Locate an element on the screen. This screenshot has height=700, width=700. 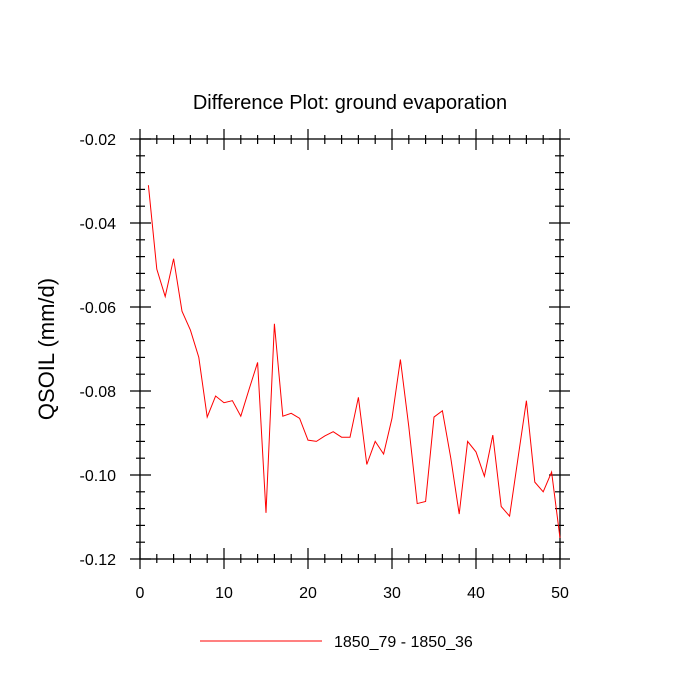
y-tick-label: -0.02 is located at coordinates (98, 140).